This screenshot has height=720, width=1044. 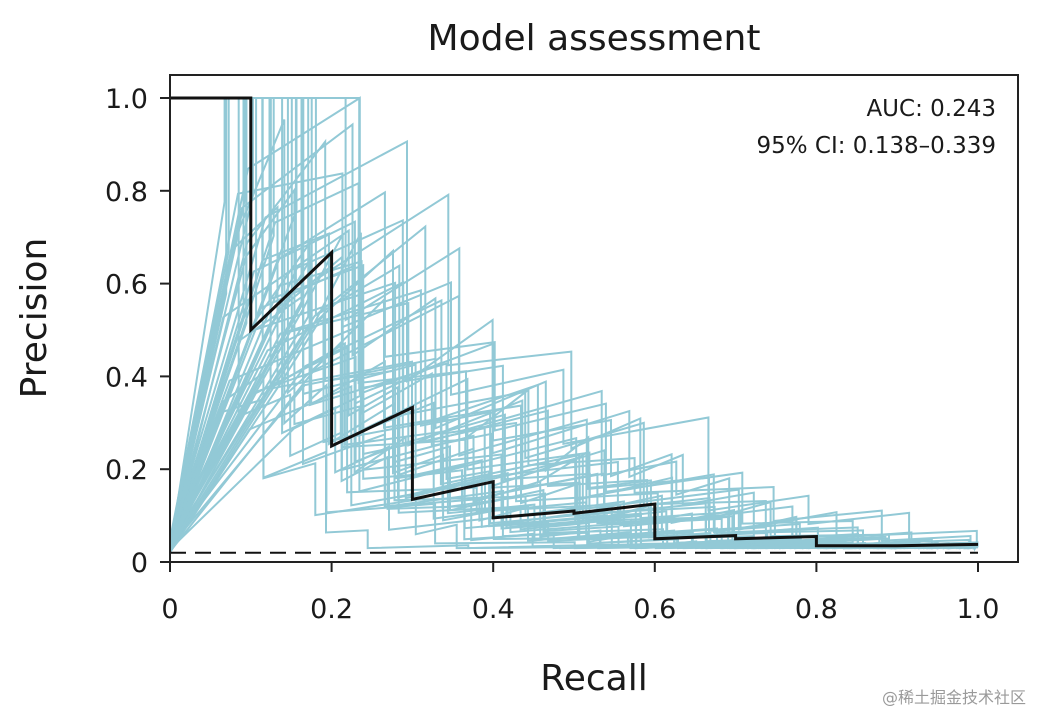 I want to click on x-tick-label: 0.6, so click(x=654, y=609).